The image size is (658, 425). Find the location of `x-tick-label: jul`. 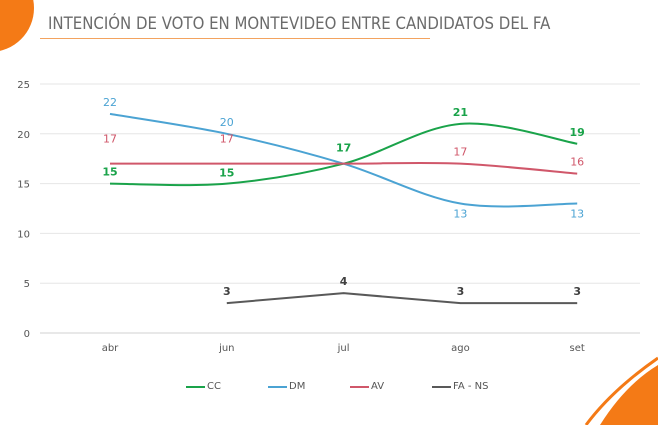

x-tick-label: jul is located at coordinates (343, 348).